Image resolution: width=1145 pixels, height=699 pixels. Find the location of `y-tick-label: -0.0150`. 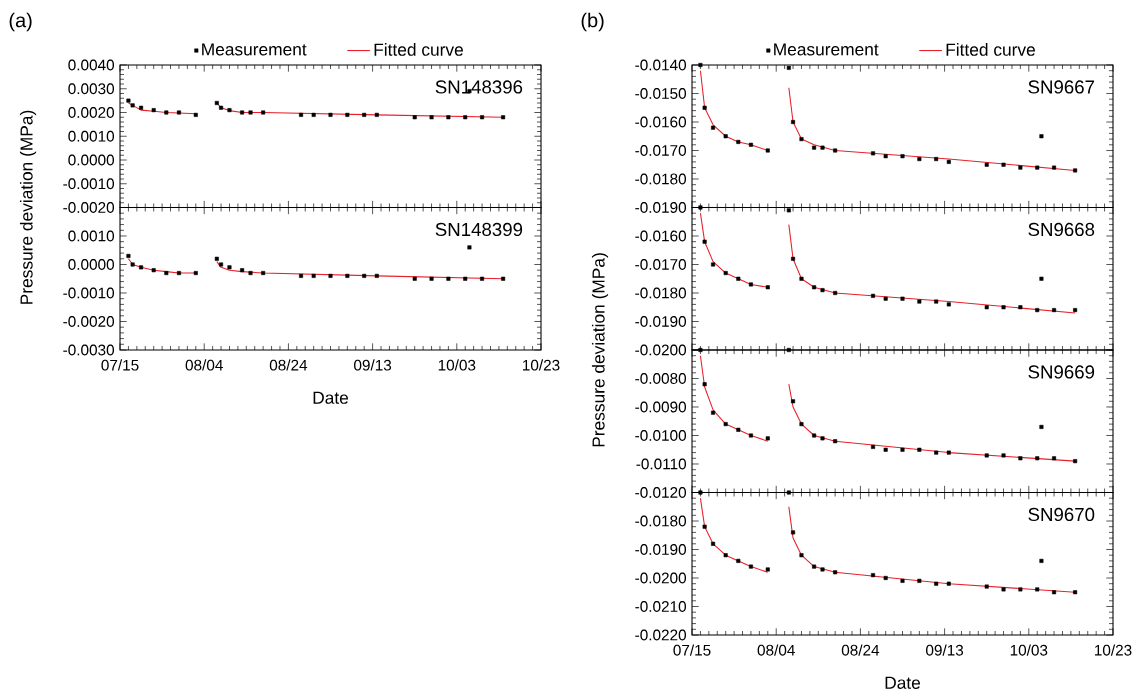

y-tick-label: -0.0150 is located at coordinates (661, 93).